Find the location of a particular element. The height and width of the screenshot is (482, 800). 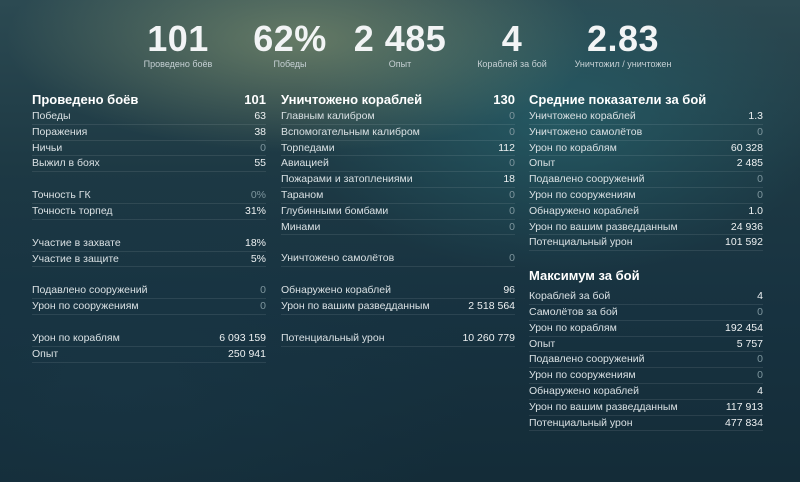

stat-label: Самолётов за бой is located at coordinates (573, 311).